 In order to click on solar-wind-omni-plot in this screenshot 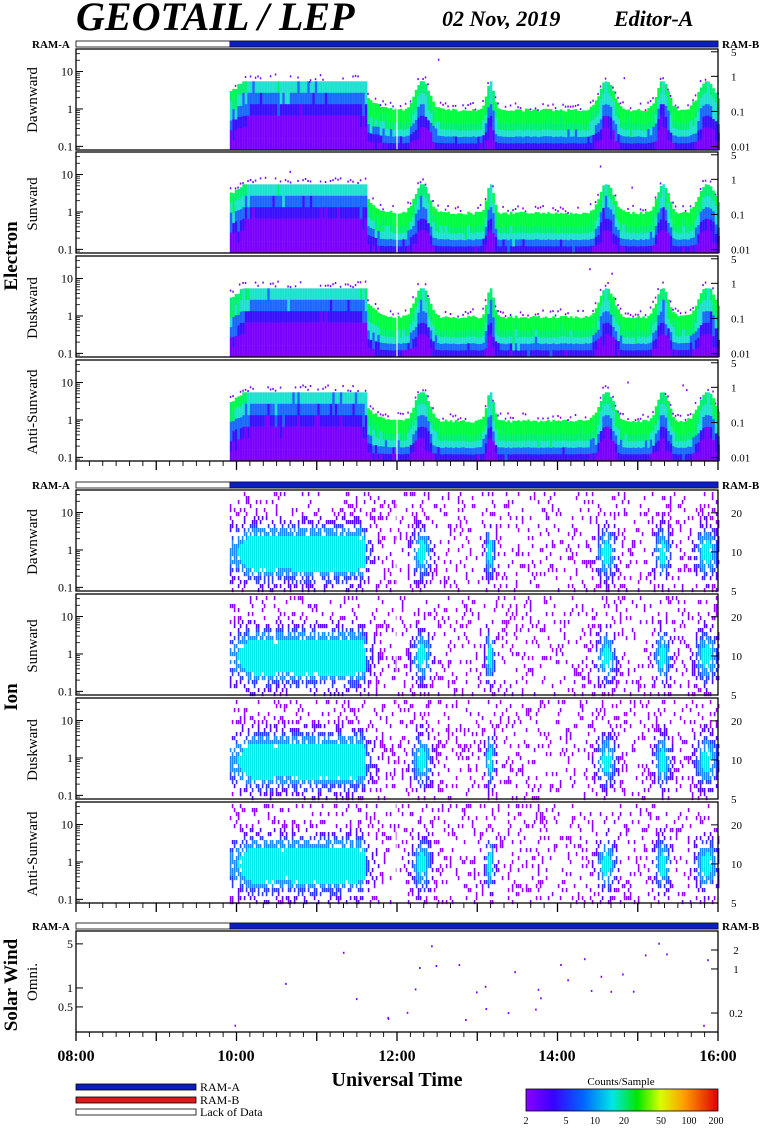, I will do `click(471, 984)`.